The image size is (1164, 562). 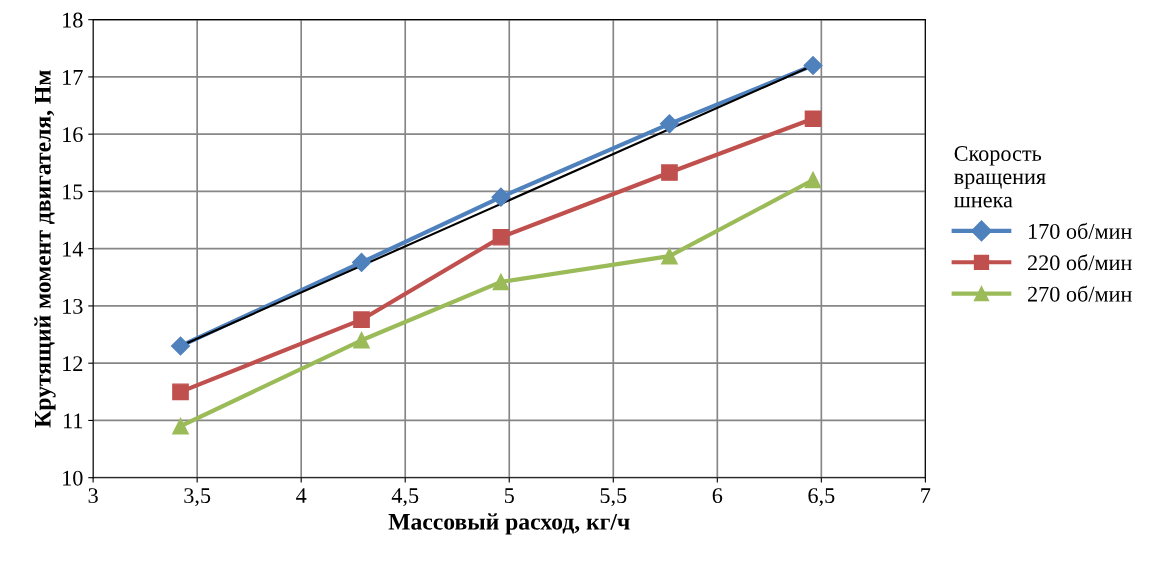 I want to click on x-tick-label: 4,5, so click(x=405, y=497).